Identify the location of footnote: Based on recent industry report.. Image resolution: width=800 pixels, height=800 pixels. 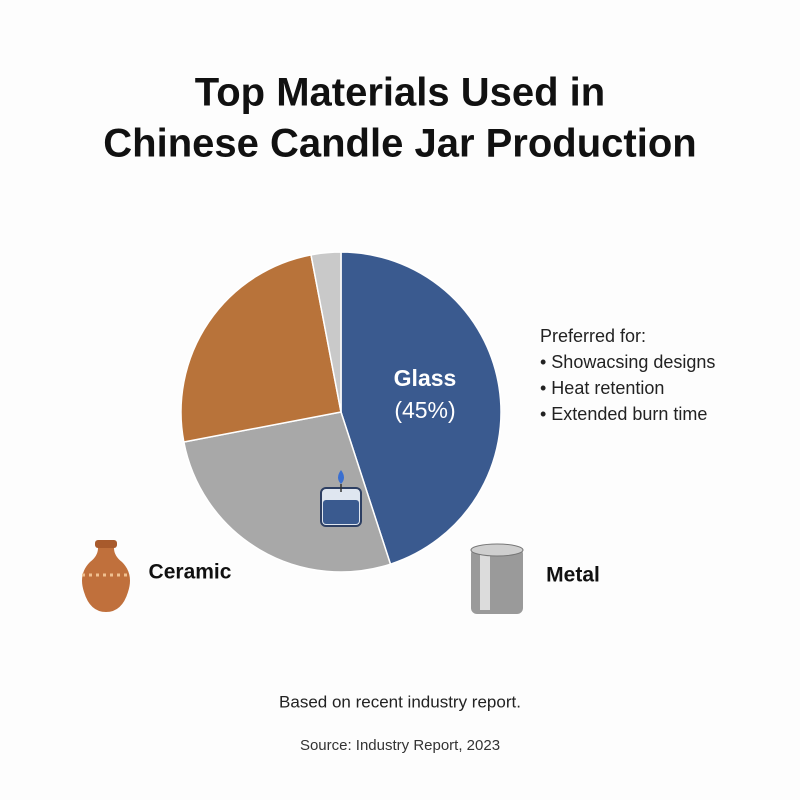
(400, 701).